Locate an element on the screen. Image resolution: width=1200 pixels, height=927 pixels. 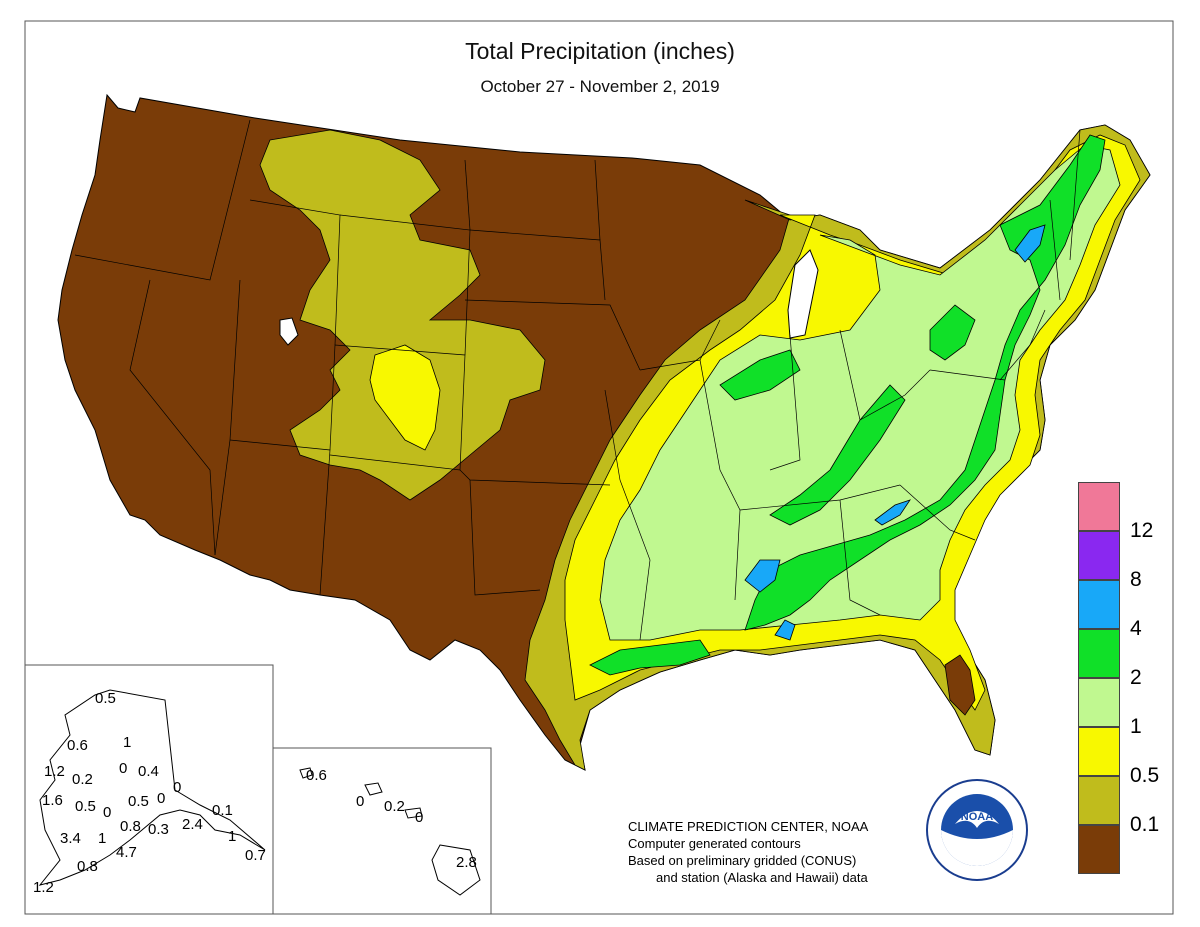
legend-label-1: 1 is located at coordinates (1136, 726).